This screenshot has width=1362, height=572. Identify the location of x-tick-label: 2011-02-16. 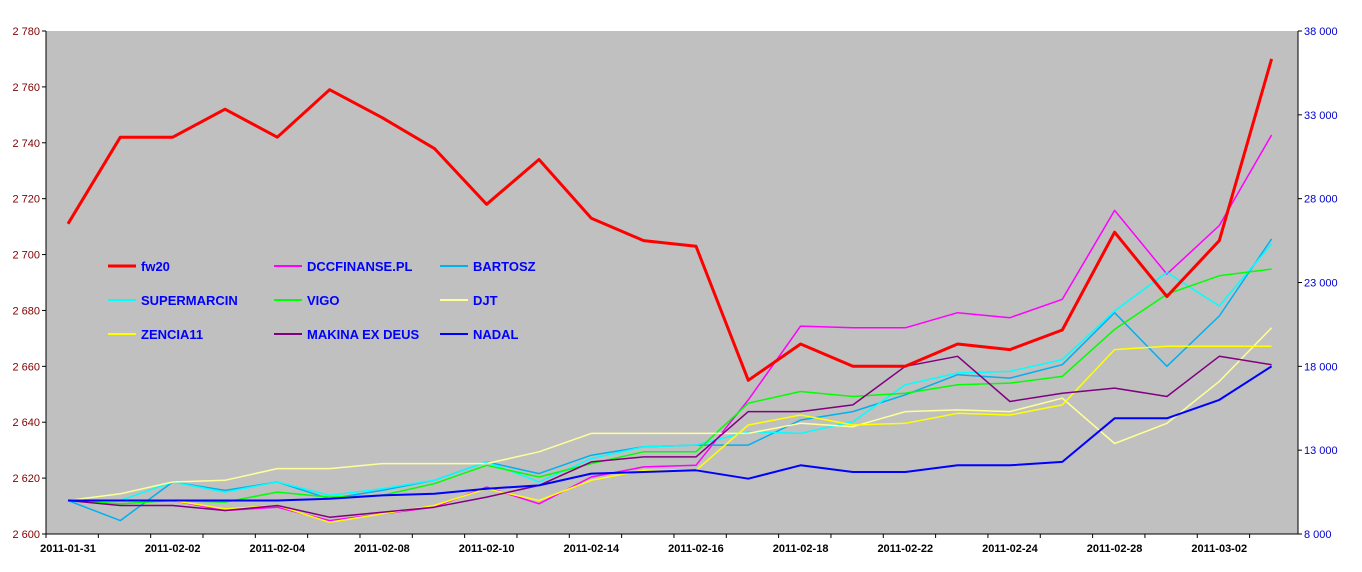
(696, 549).